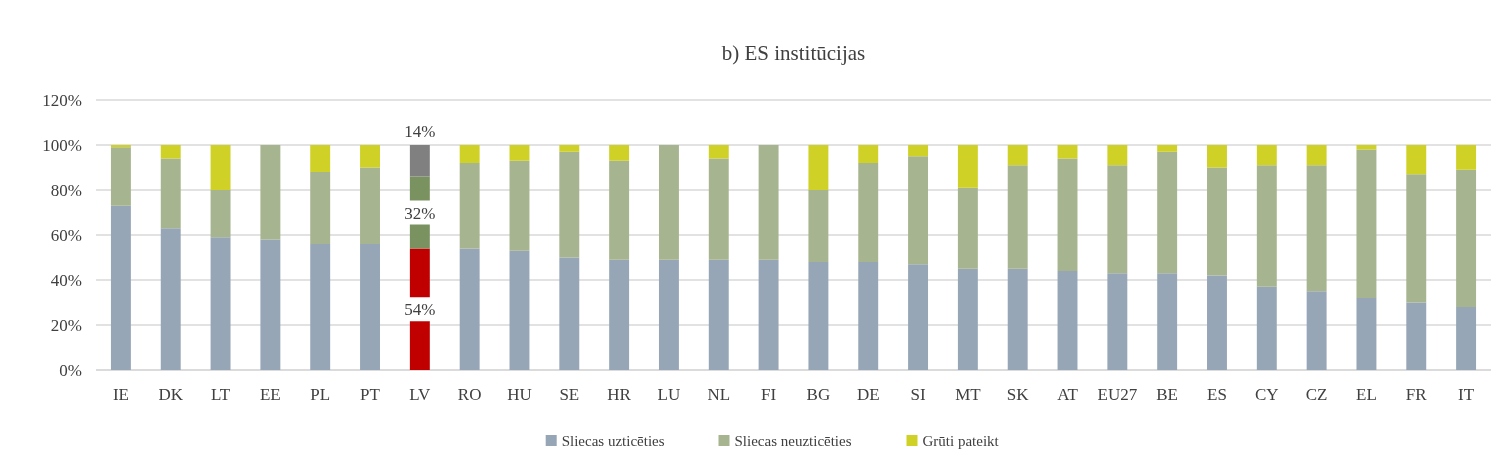  What do you see at coordinates (793, 53) in the screenshot?
I see `chart-title: b) ES institūcijas` at bounding box center [793, 53].